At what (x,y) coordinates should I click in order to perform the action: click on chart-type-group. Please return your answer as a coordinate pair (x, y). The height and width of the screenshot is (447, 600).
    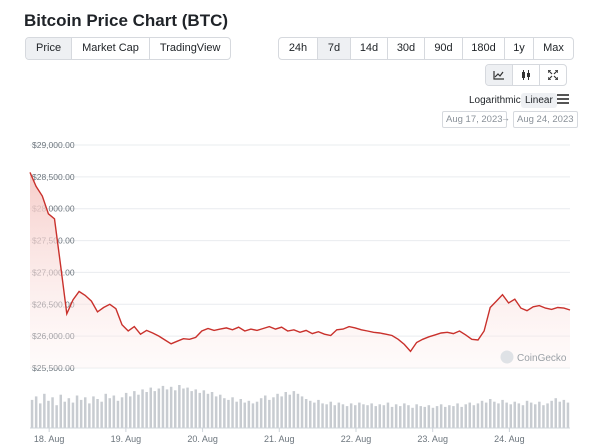
    Looking at the image, I should click on (526, 75).